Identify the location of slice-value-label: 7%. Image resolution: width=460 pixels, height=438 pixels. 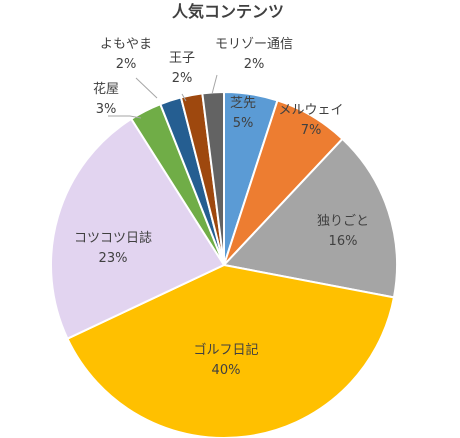
(311, 130).